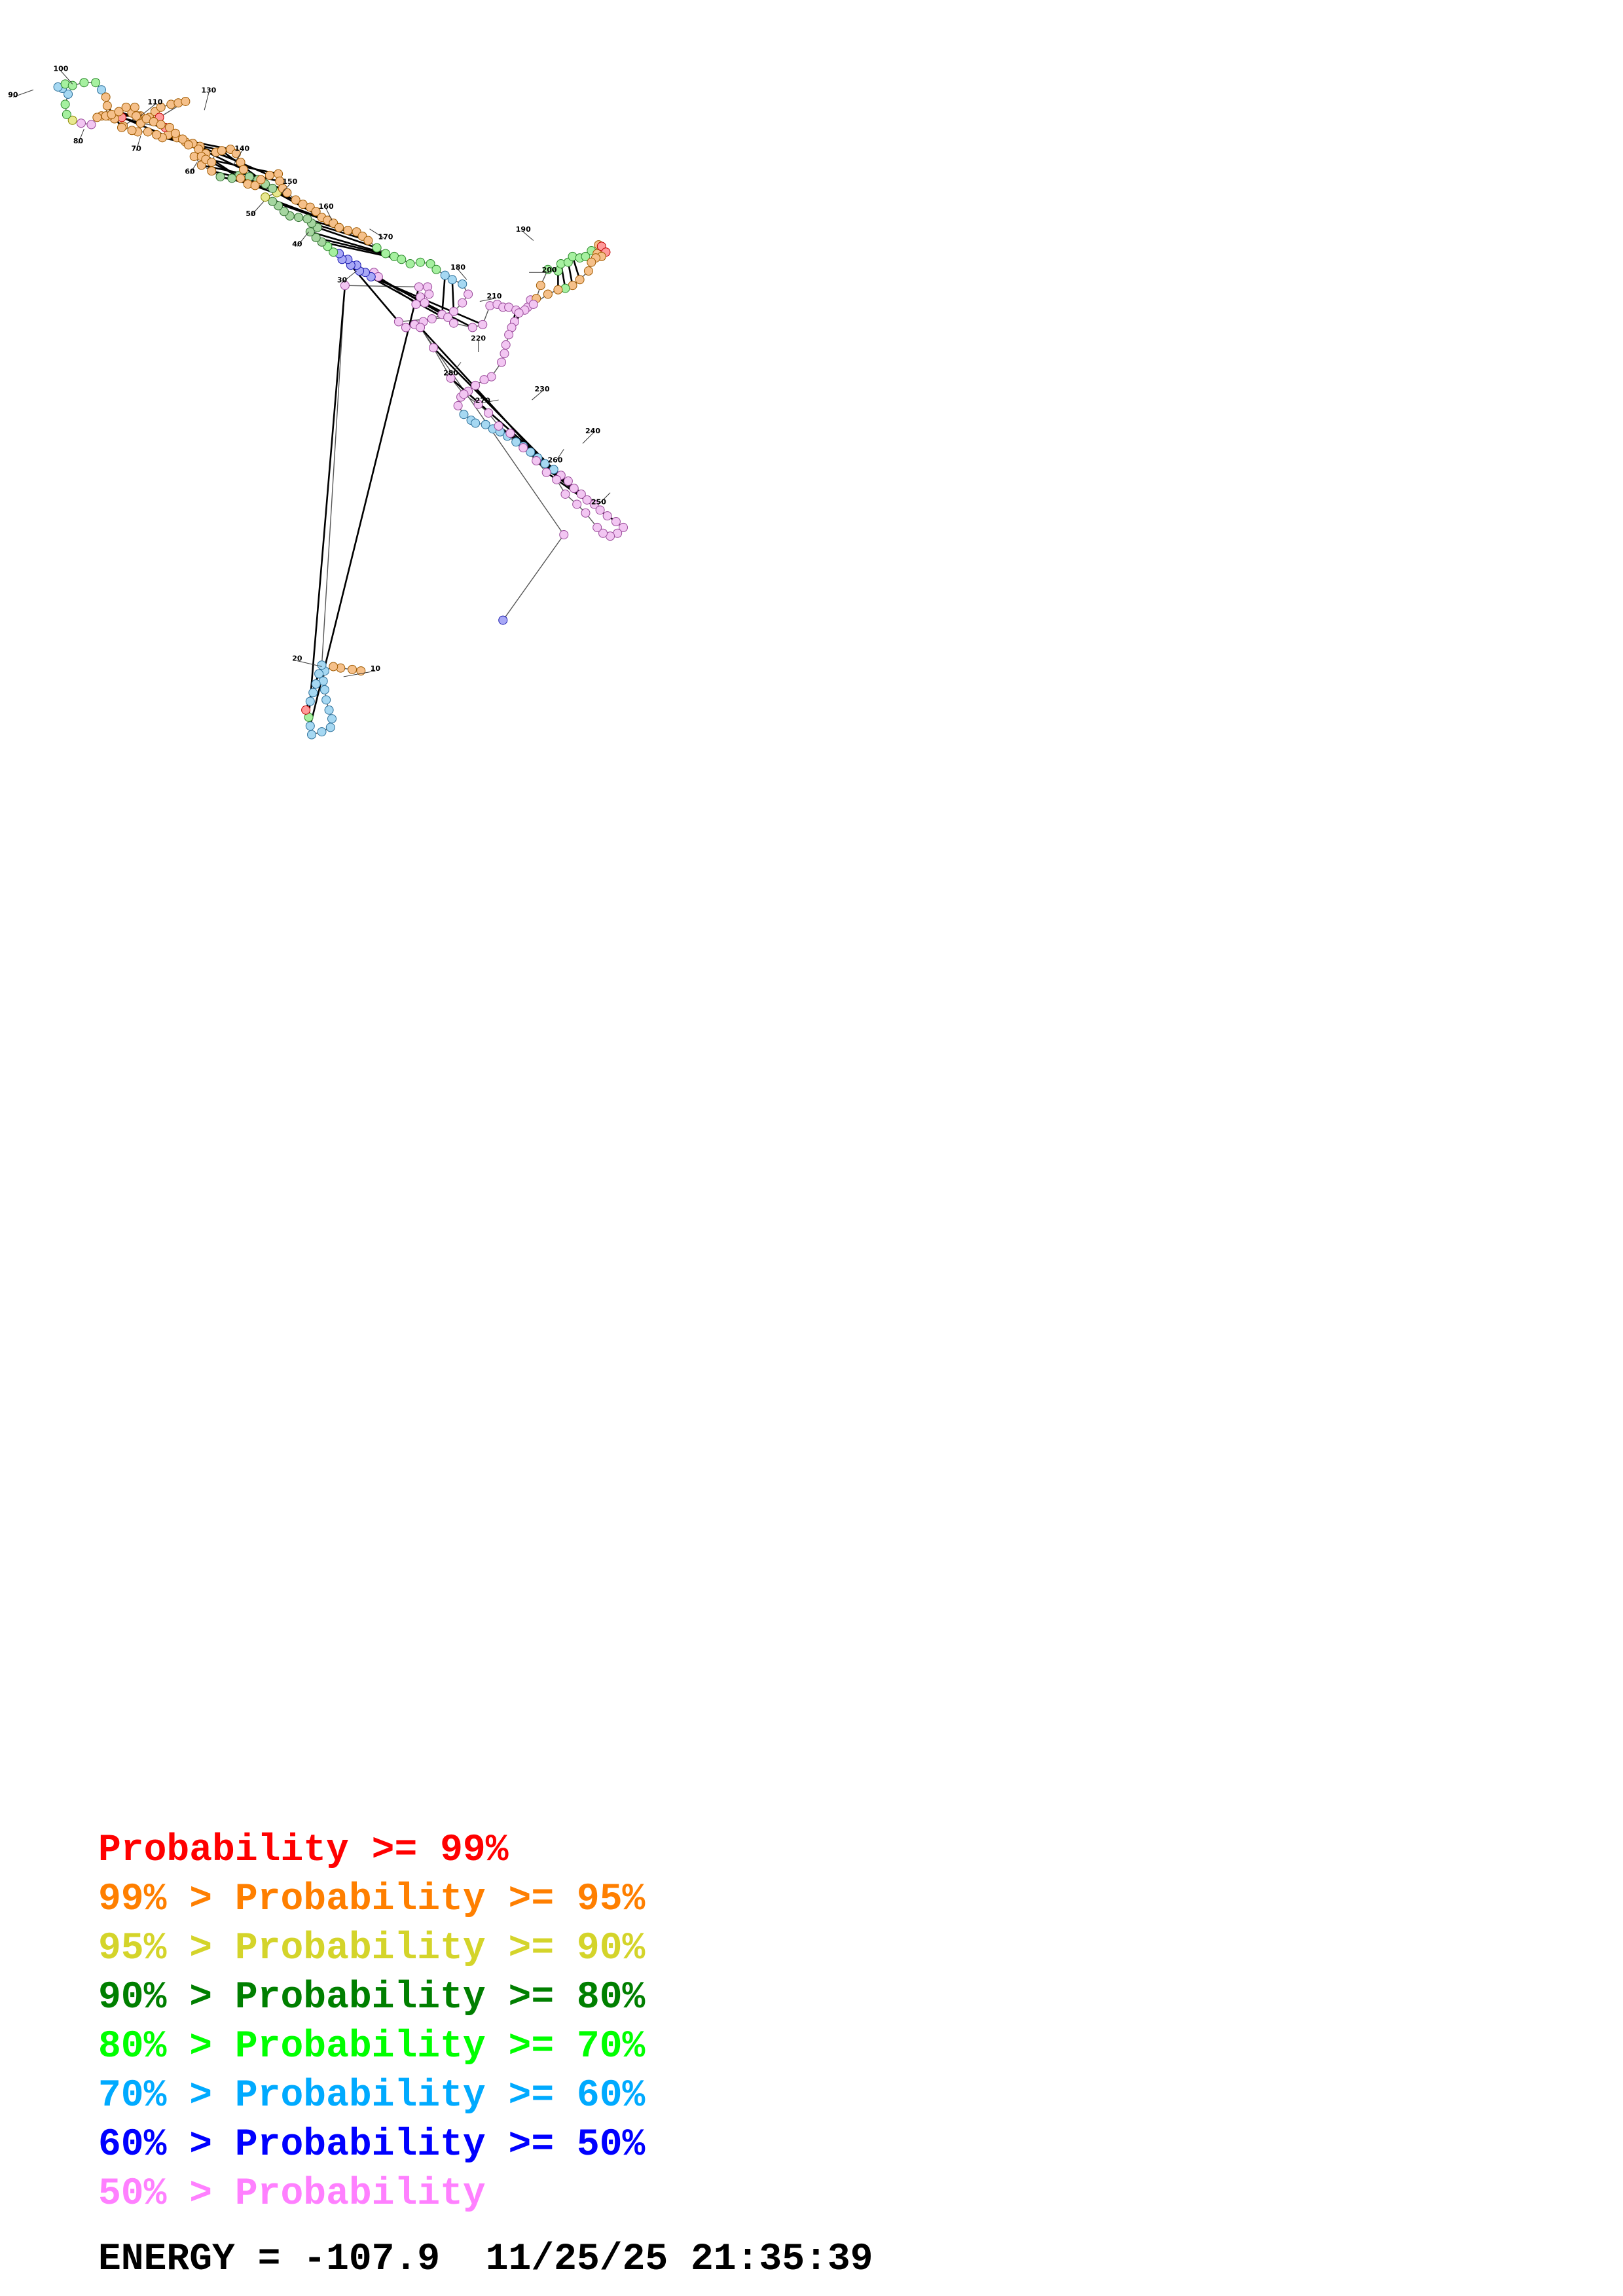 The image size is (1623, 2296). Describe the element at coordinates (372, 2259) in the screenshot. I see `energy-value: -107.9` at that location.